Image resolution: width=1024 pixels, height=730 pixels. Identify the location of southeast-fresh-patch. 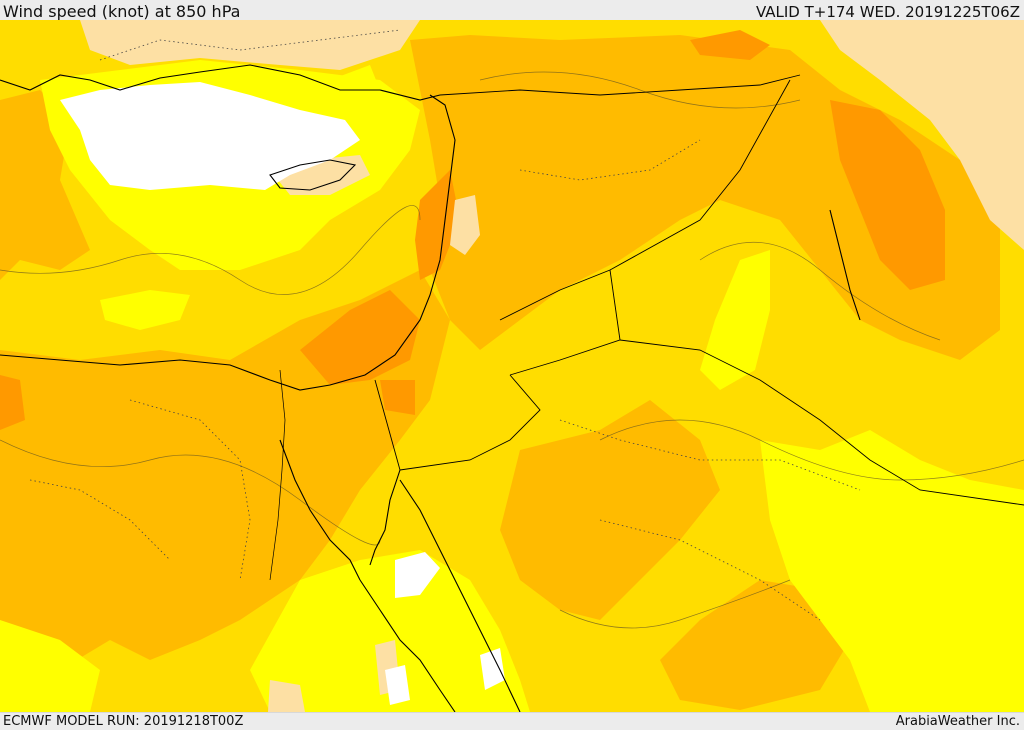
(755, 645).